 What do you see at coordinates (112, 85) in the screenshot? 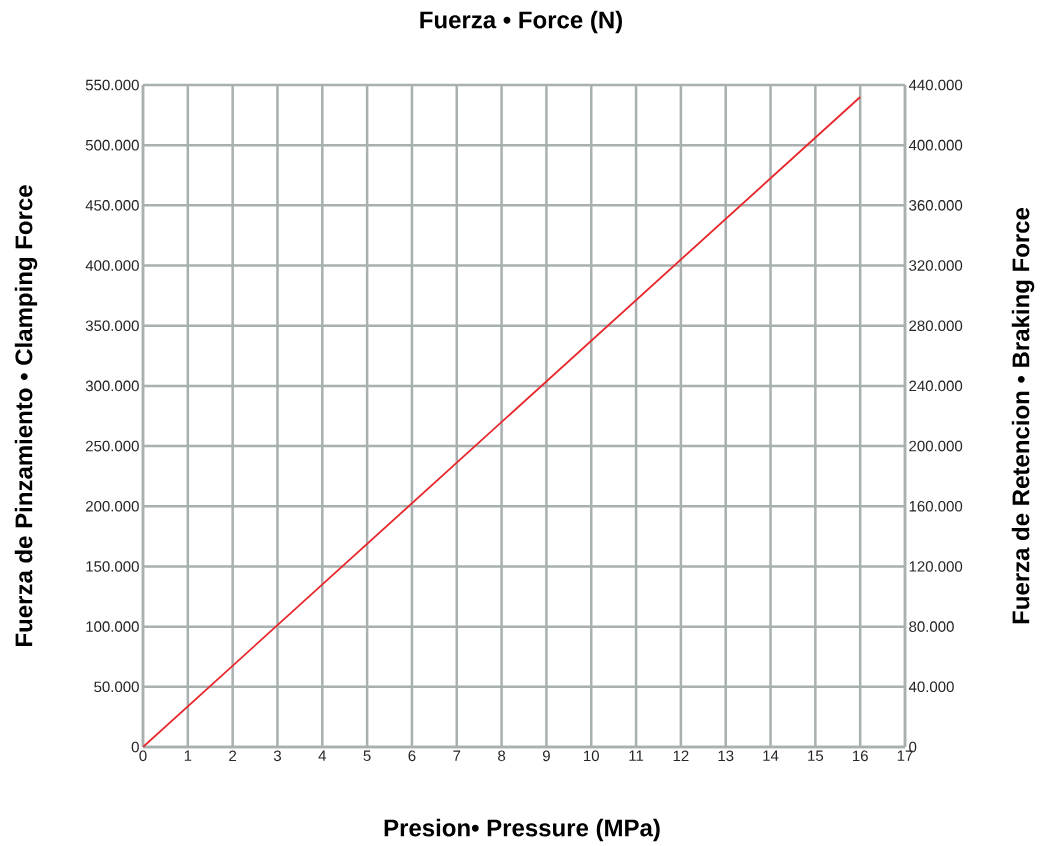
I see `y-tick-label: 550.000` at bounding box center [112, 85].